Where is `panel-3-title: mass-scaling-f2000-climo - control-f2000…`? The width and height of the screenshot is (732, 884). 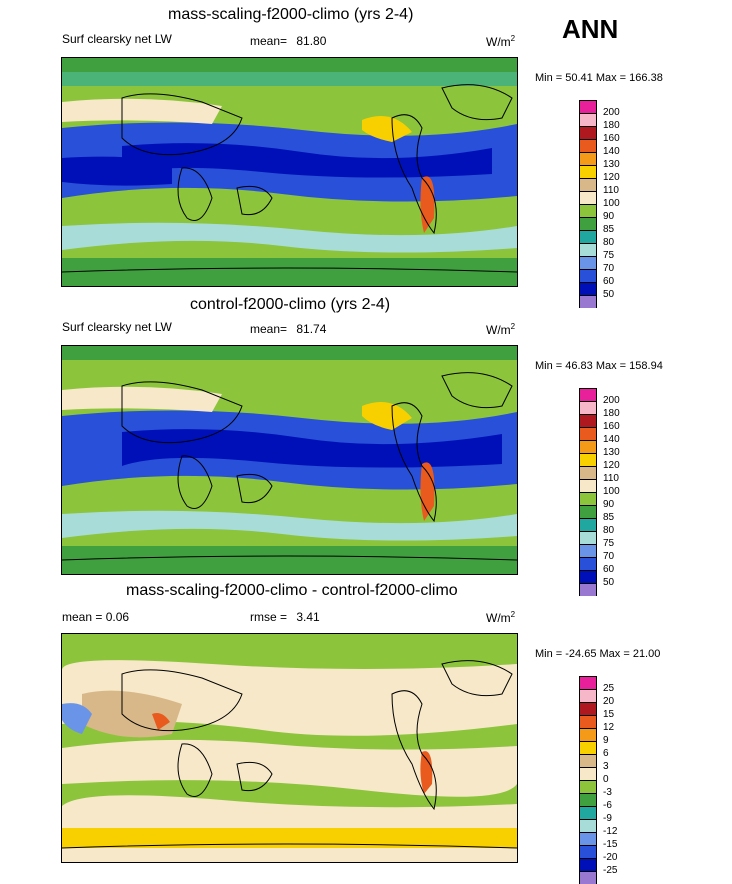
panel-3-title: mass-scaling-f2000-climo - control-f2000… is located at coordinates (292, 590).